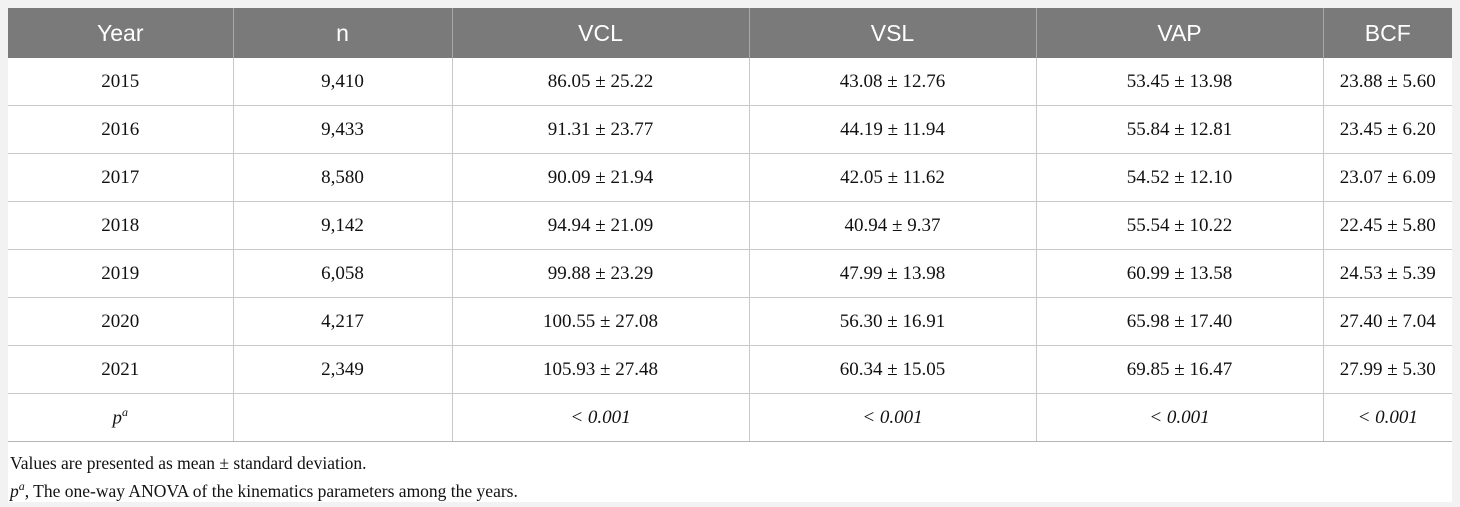 This screenshot has width=1460, height=507. I want to click on cell-vsl: 47.99 ± 13.98, so click(892, 273).